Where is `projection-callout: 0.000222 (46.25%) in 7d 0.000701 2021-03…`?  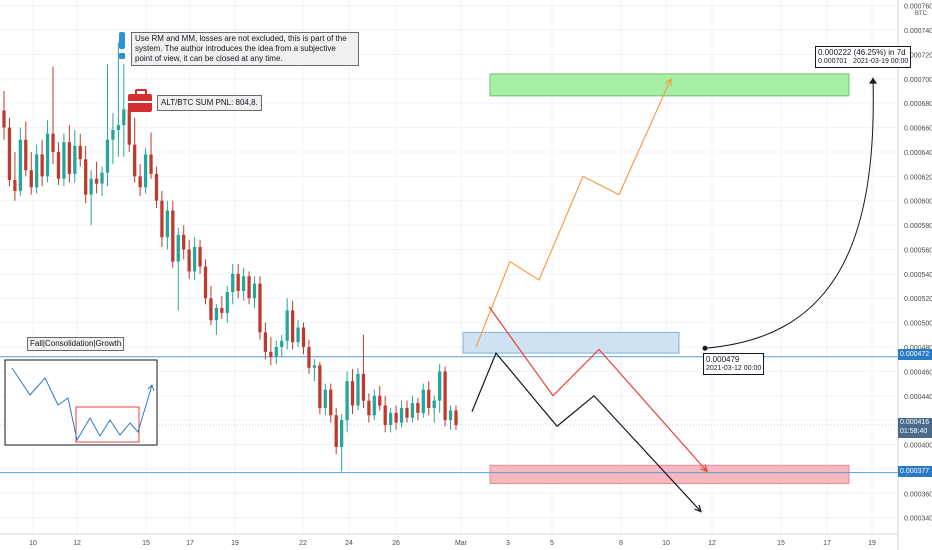
projection-callout: 0.000222 (46.25%) in 7d 0.000701 2021-03… is located at coordinates (863, 57).